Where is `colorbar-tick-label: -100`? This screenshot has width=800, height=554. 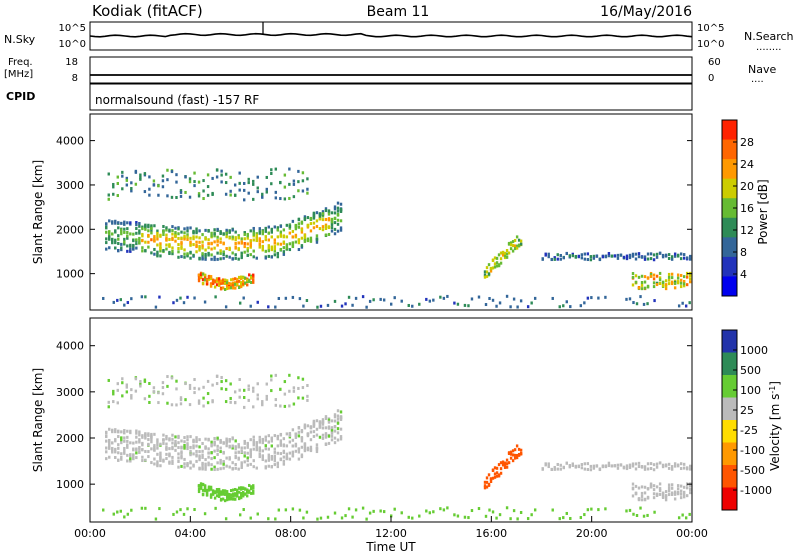 colorbar-tick-label: -100 is located at coordinates (752, 450).